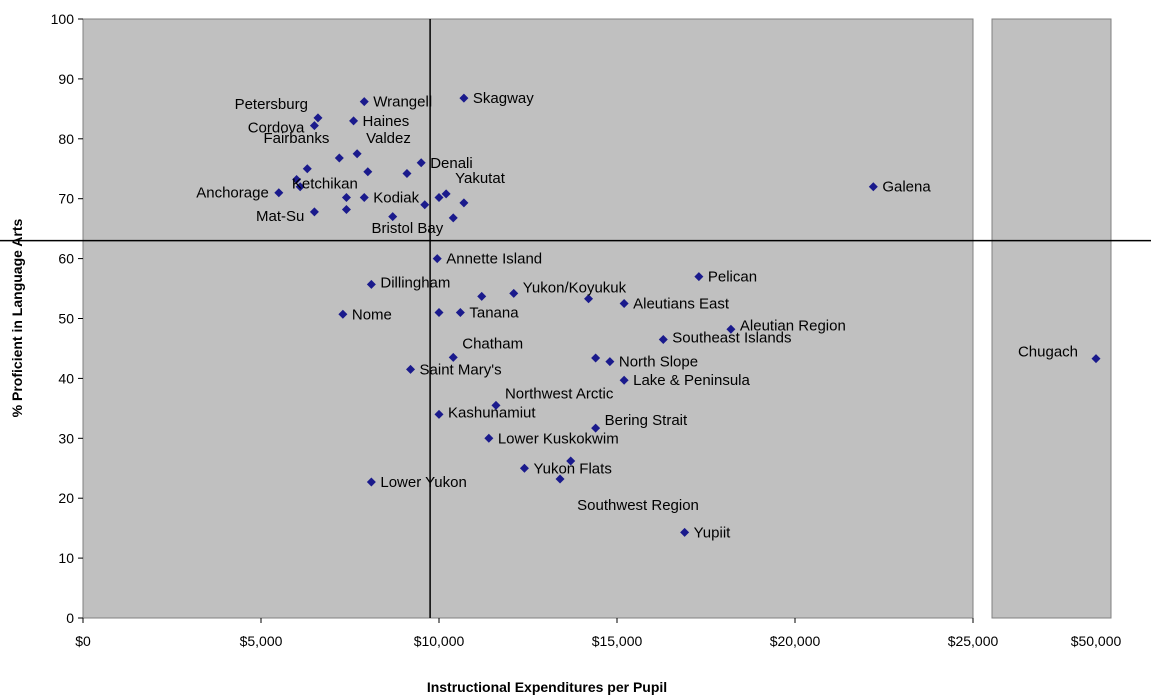 This screenshot has height=696, width=1151. I want to click on data-label: Yukon Flats, so click(572, 468).